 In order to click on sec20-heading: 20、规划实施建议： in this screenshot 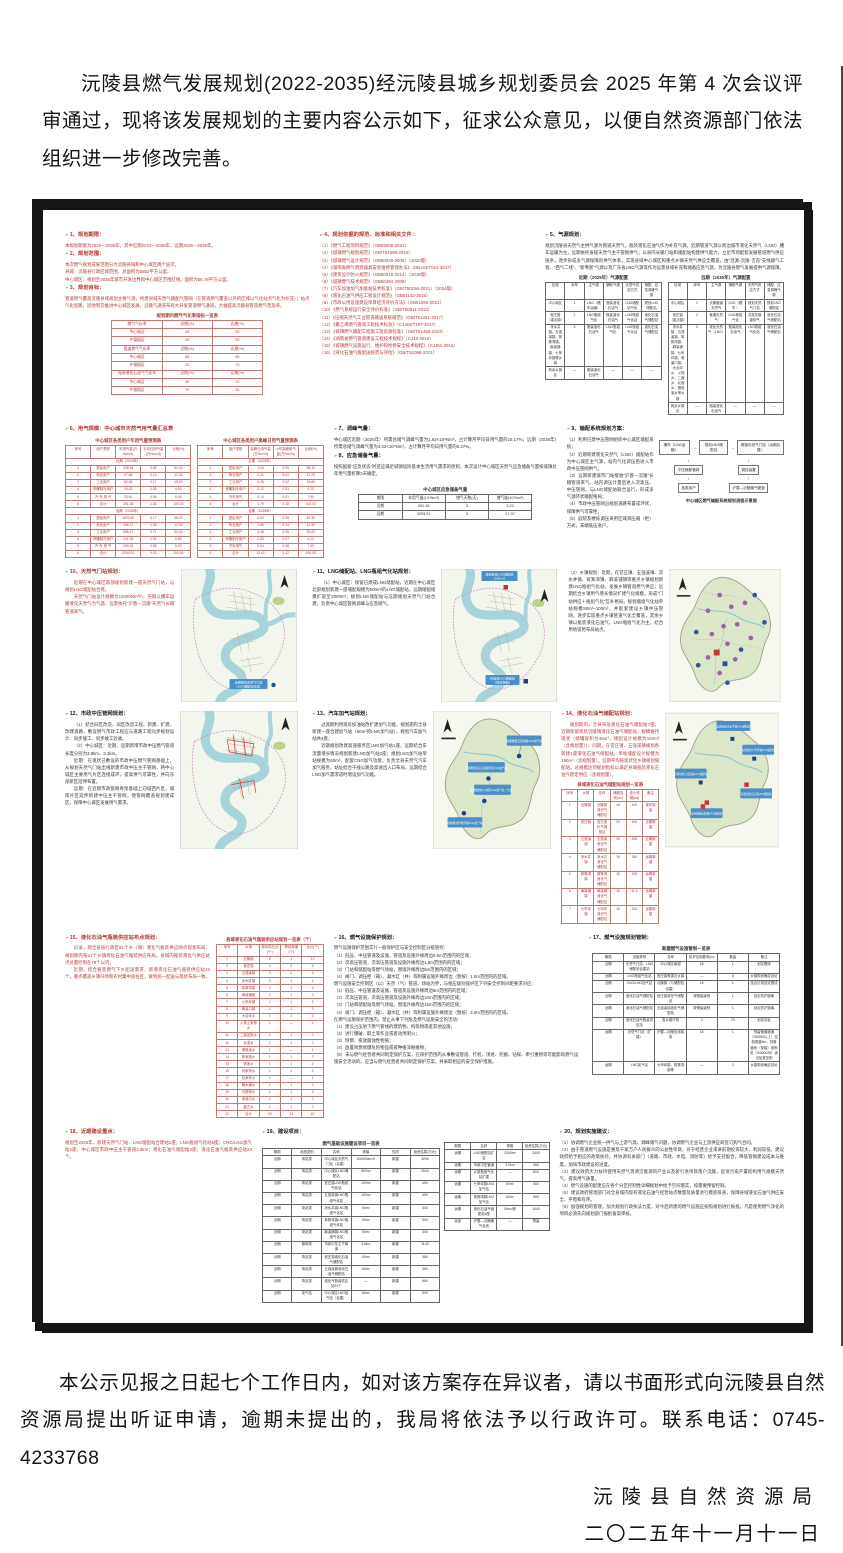, I will do `click(672, 1133)`.